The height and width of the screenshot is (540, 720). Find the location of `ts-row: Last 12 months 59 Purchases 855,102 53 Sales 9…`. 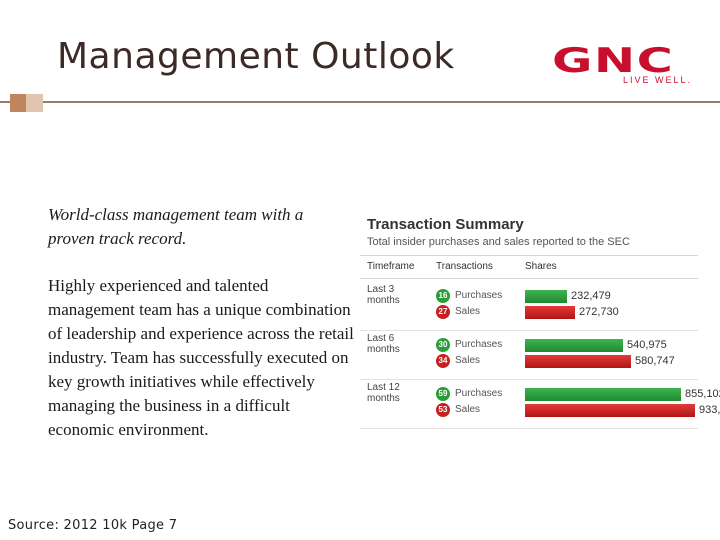

ts-row: Last 12 months 59 Purchases 855,102 53 Sales 9… is located at coordinates (540, 404).